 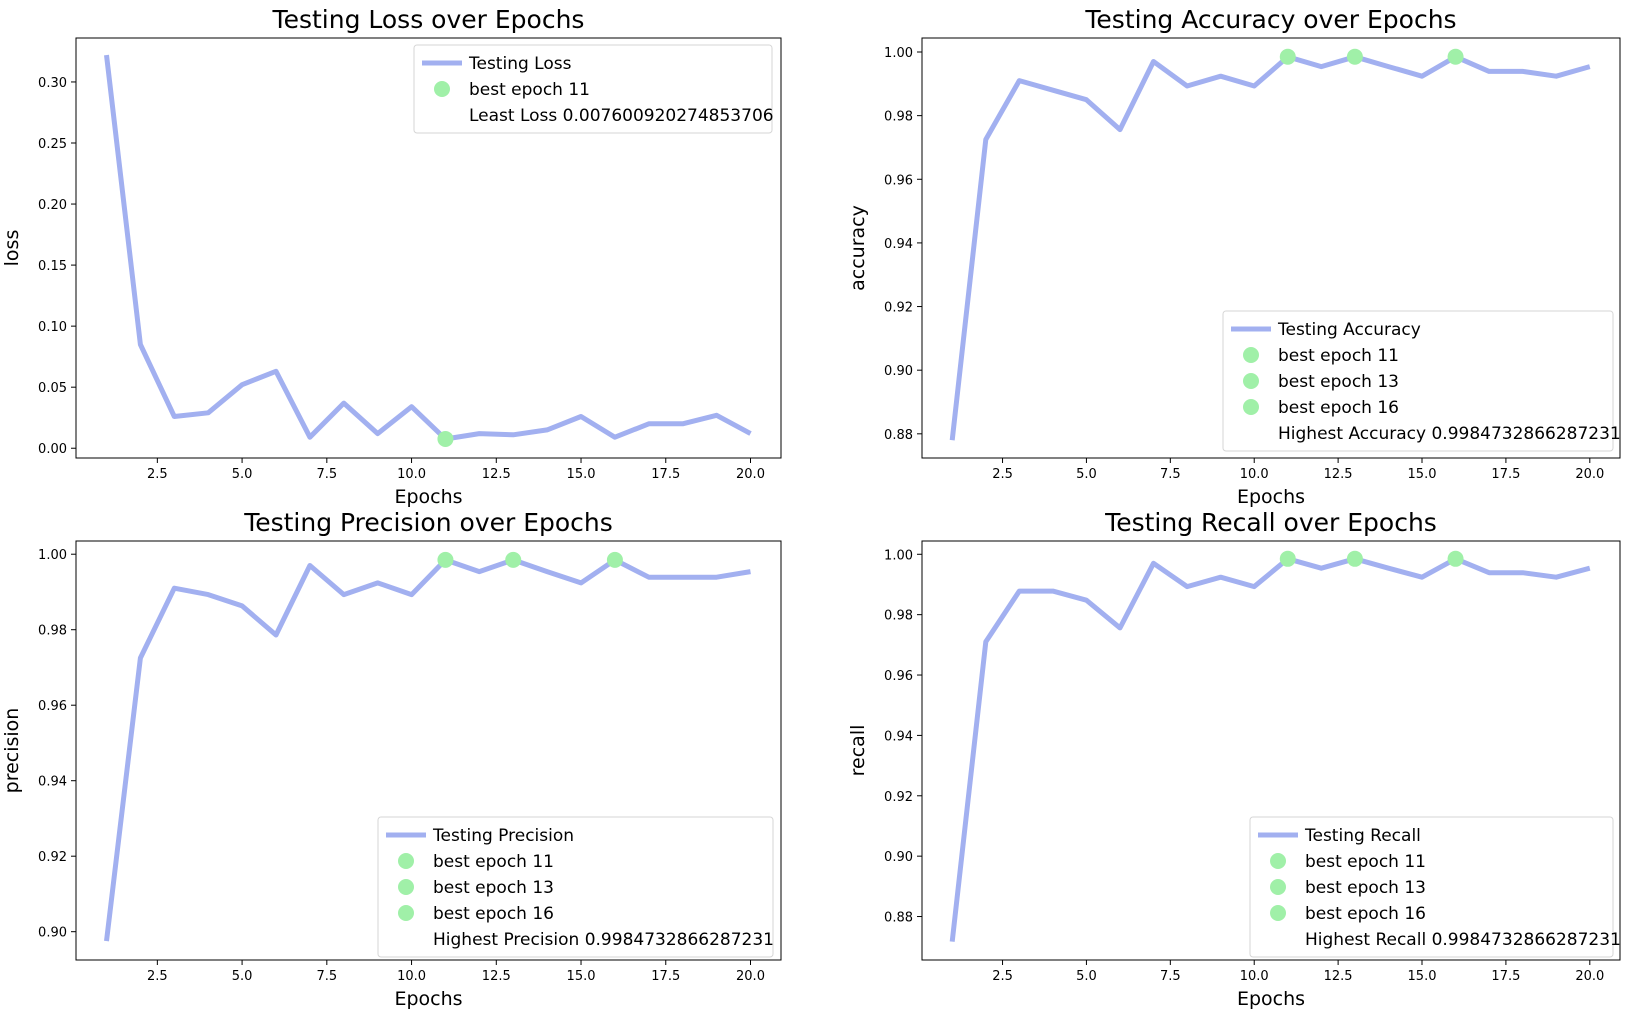 What do you see at coordinates (858, 751) in the screenshot?
I see `y-axis-label: recall` at bounding box center [858, 751].